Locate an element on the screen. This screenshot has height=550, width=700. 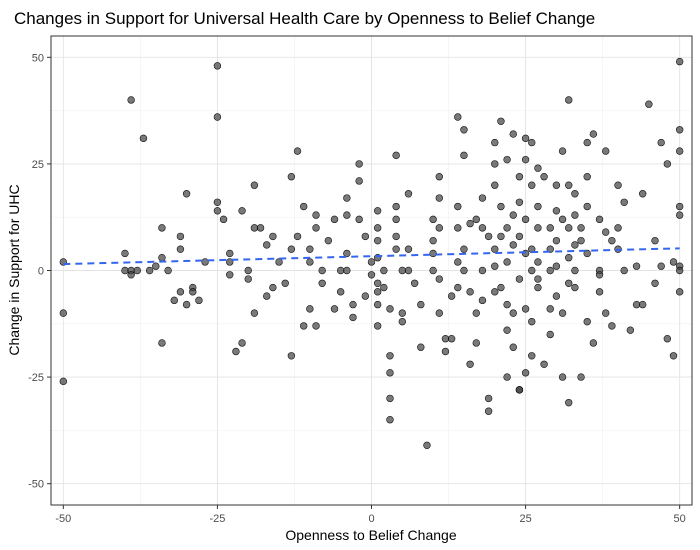
x-axis-label: Openness to Belief Change is located at coordinates (370, 535).